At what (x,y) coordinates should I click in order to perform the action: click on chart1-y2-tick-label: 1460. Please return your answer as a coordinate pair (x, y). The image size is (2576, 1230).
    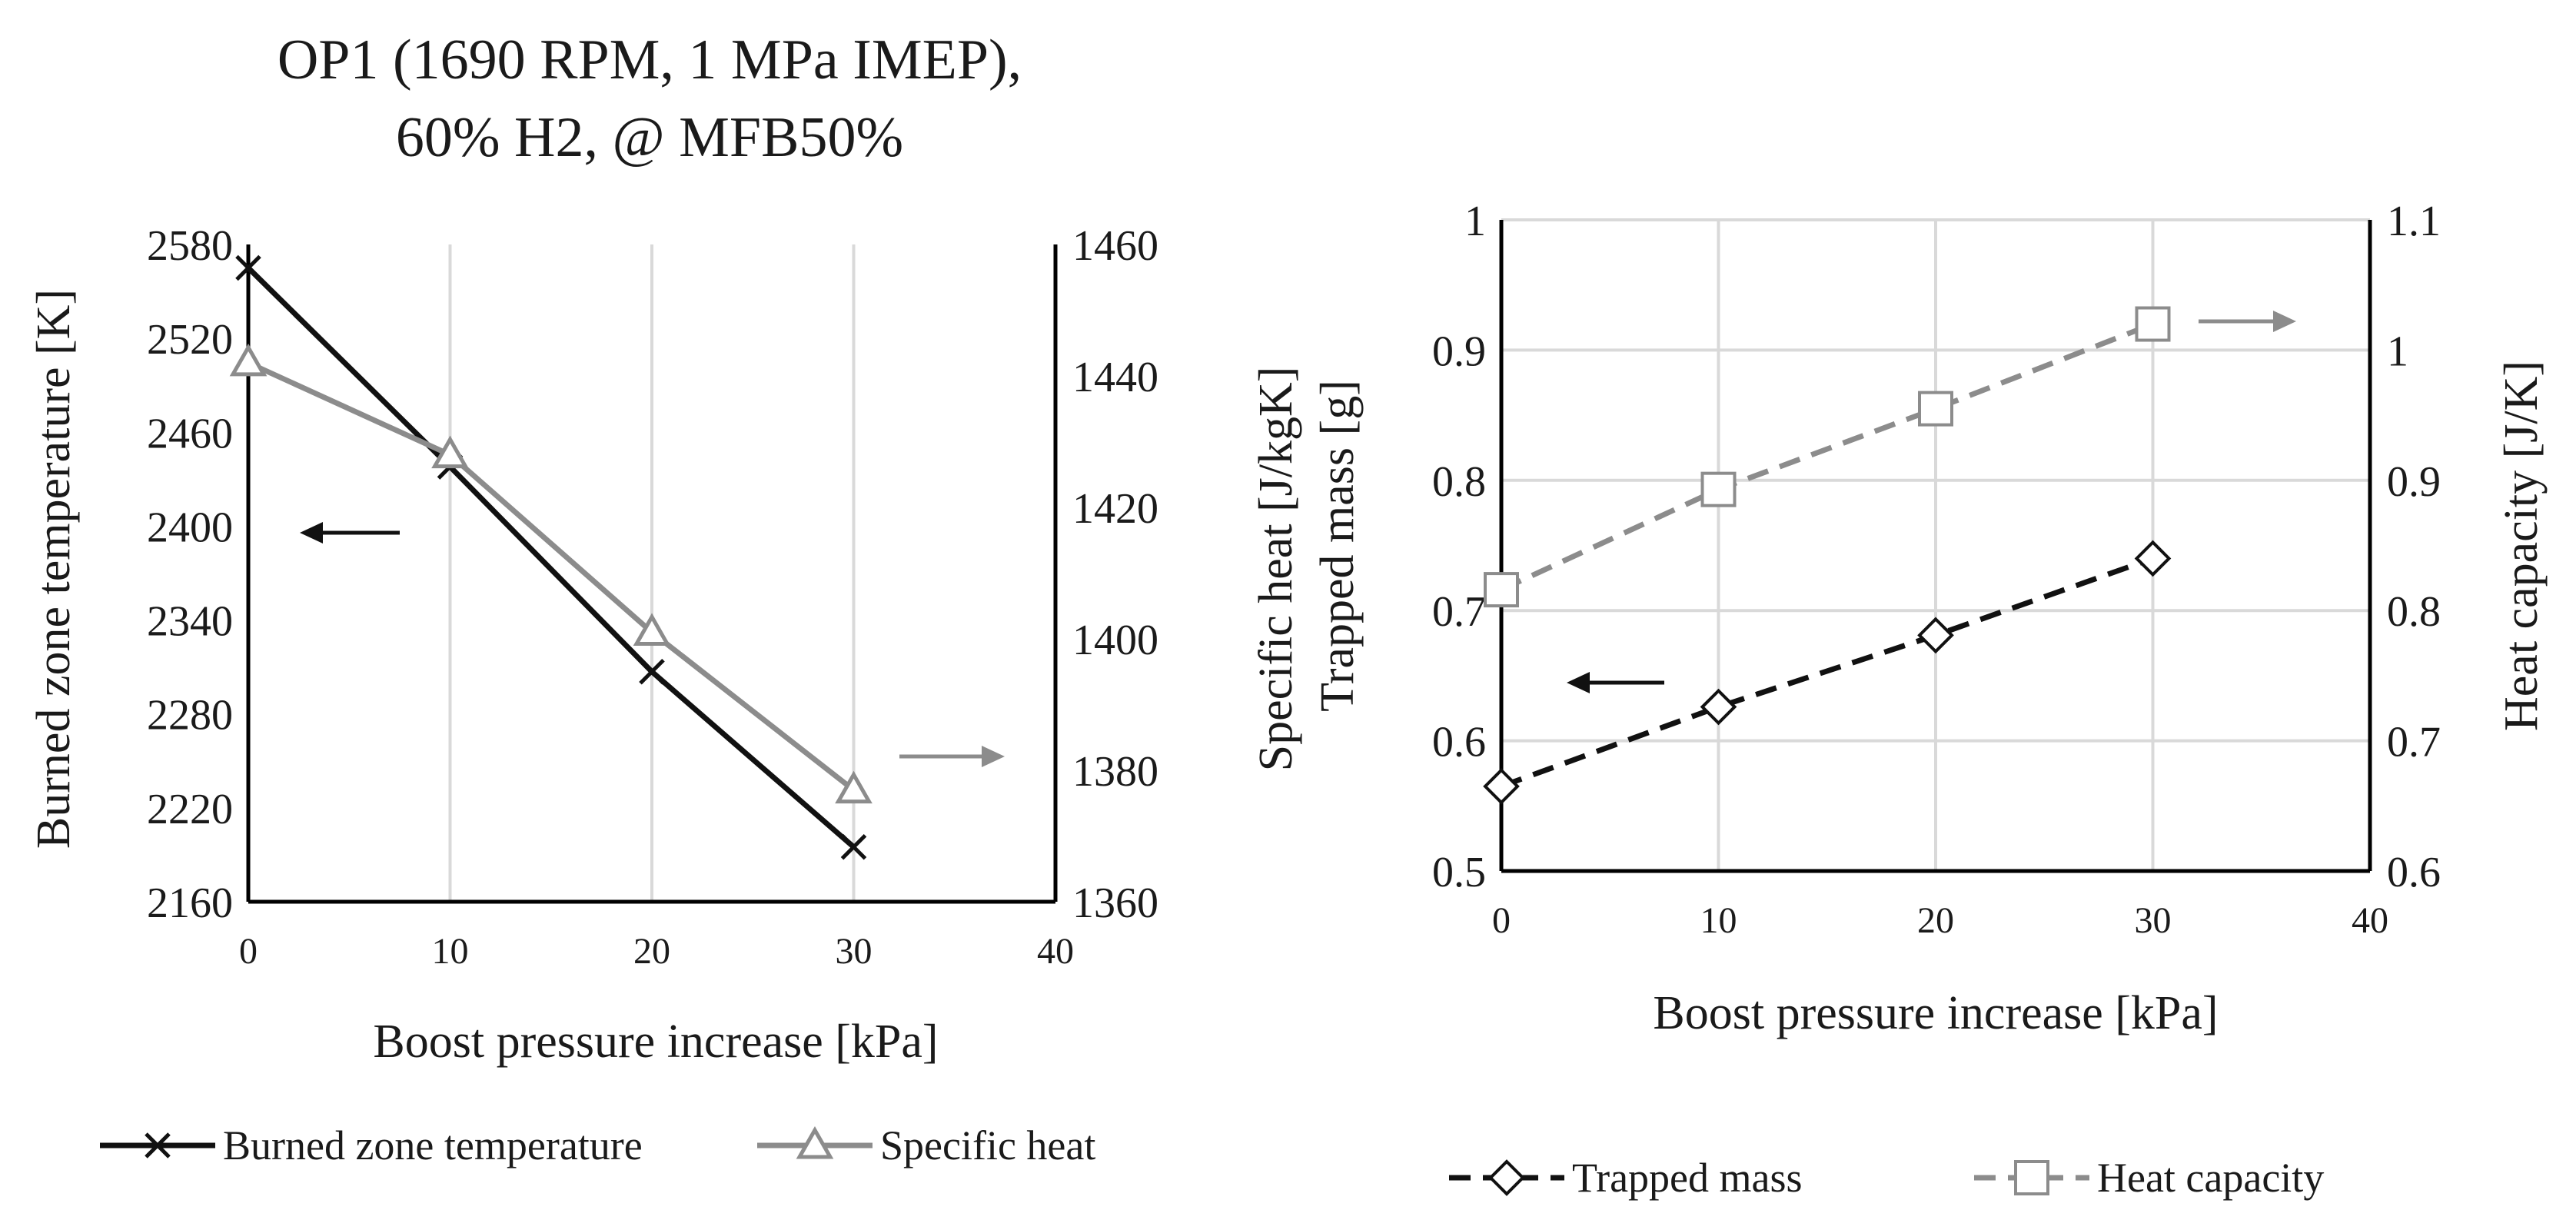
    Looking at the image, I should click on (1115, 246).